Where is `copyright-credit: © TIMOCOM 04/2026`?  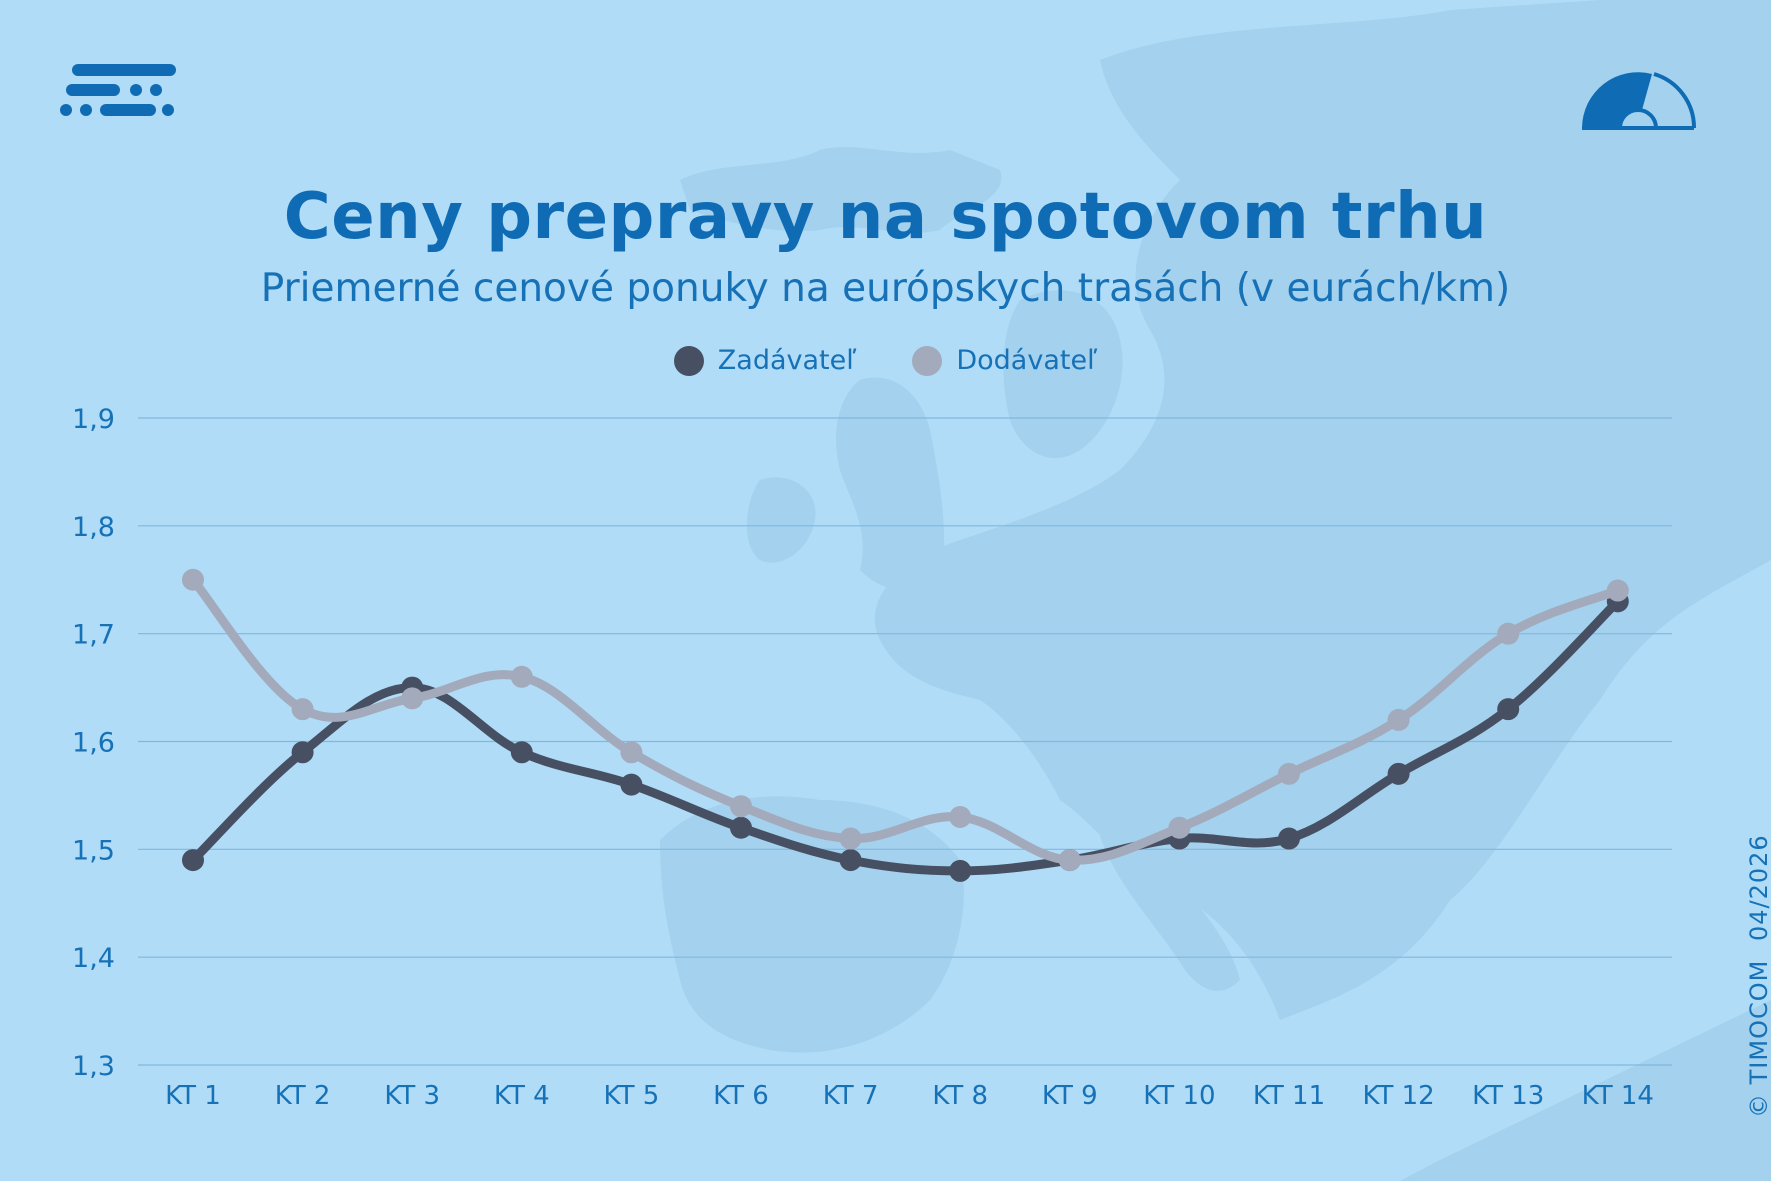 copyright-credit: © TIMOCOM 04/2026 is located at coordinates (1758, 971).